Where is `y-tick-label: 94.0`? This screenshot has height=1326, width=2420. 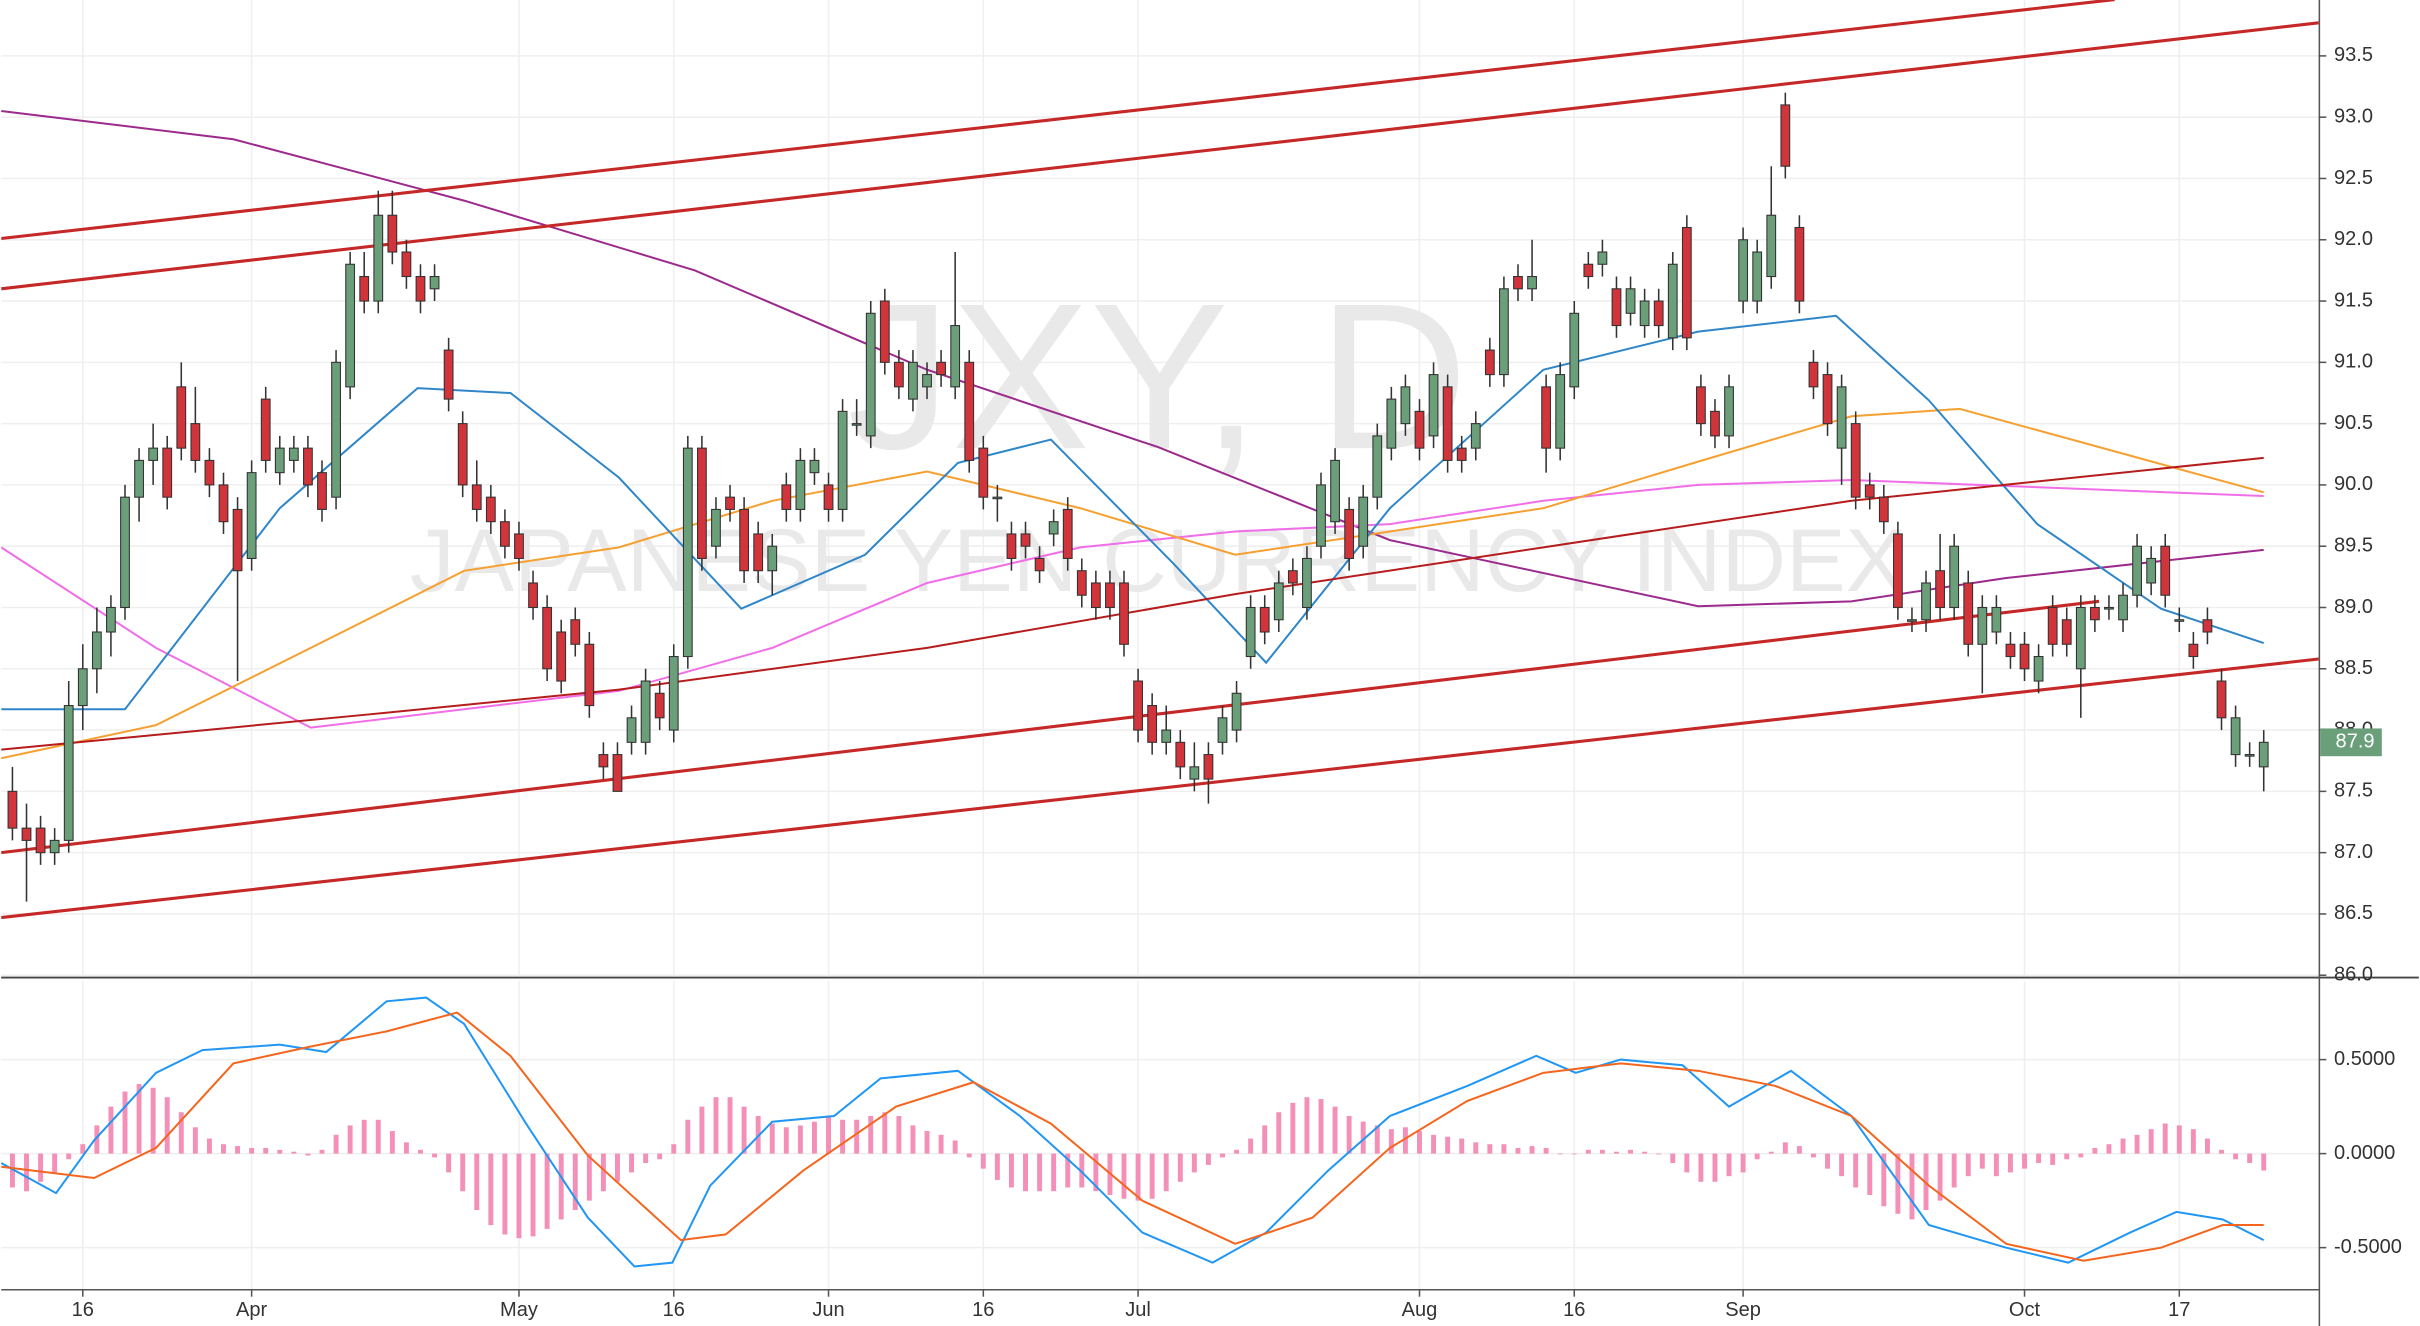
y-tick-label: 94.0 is located at coordinates (2353, 2).